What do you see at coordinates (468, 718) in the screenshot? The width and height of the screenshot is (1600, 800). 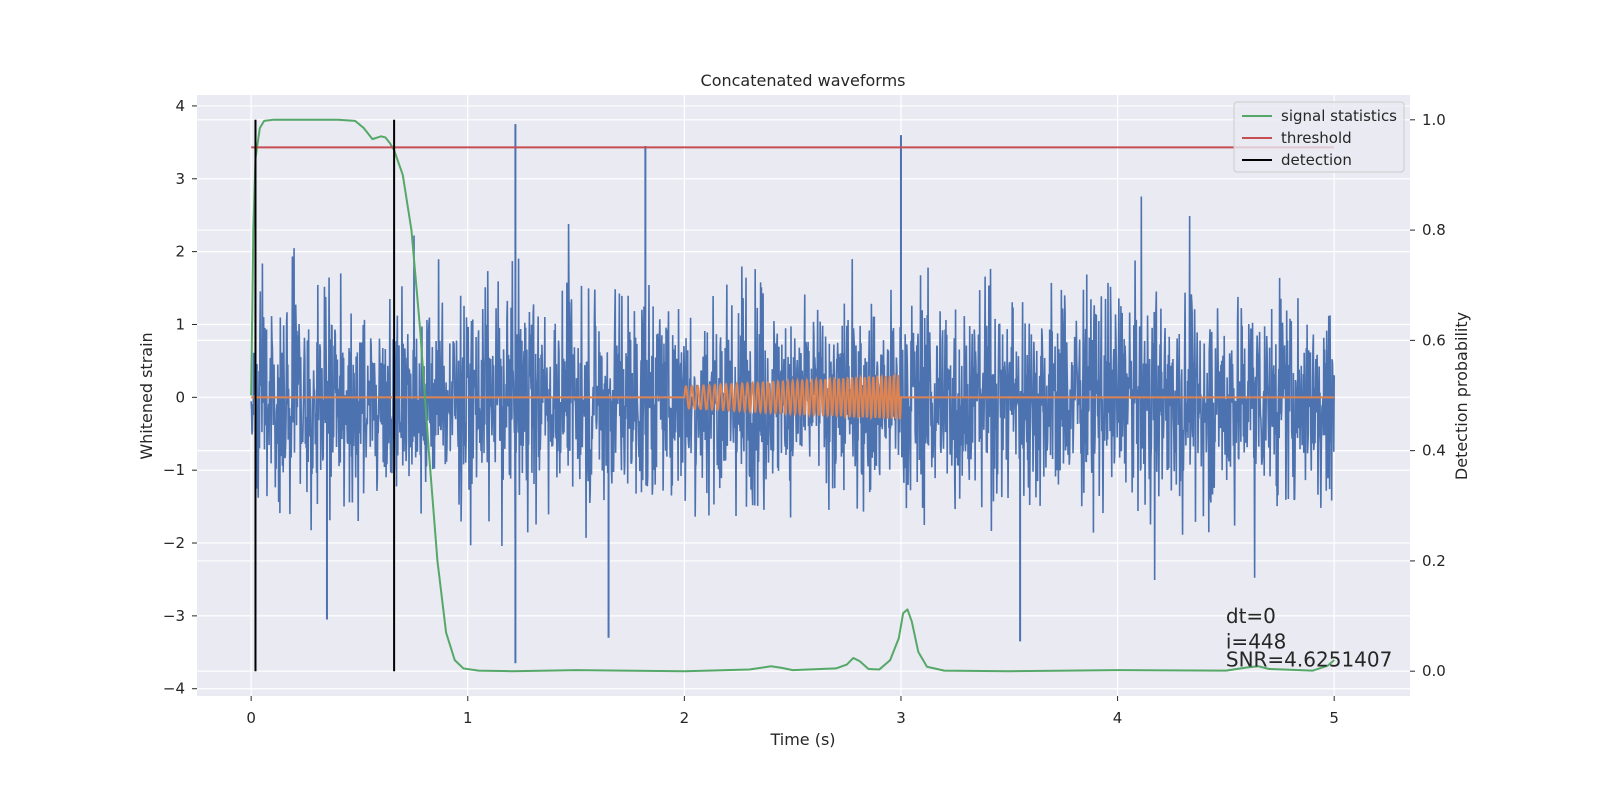 I see `x-tick-label: 1` at bounding box center [468, 718].